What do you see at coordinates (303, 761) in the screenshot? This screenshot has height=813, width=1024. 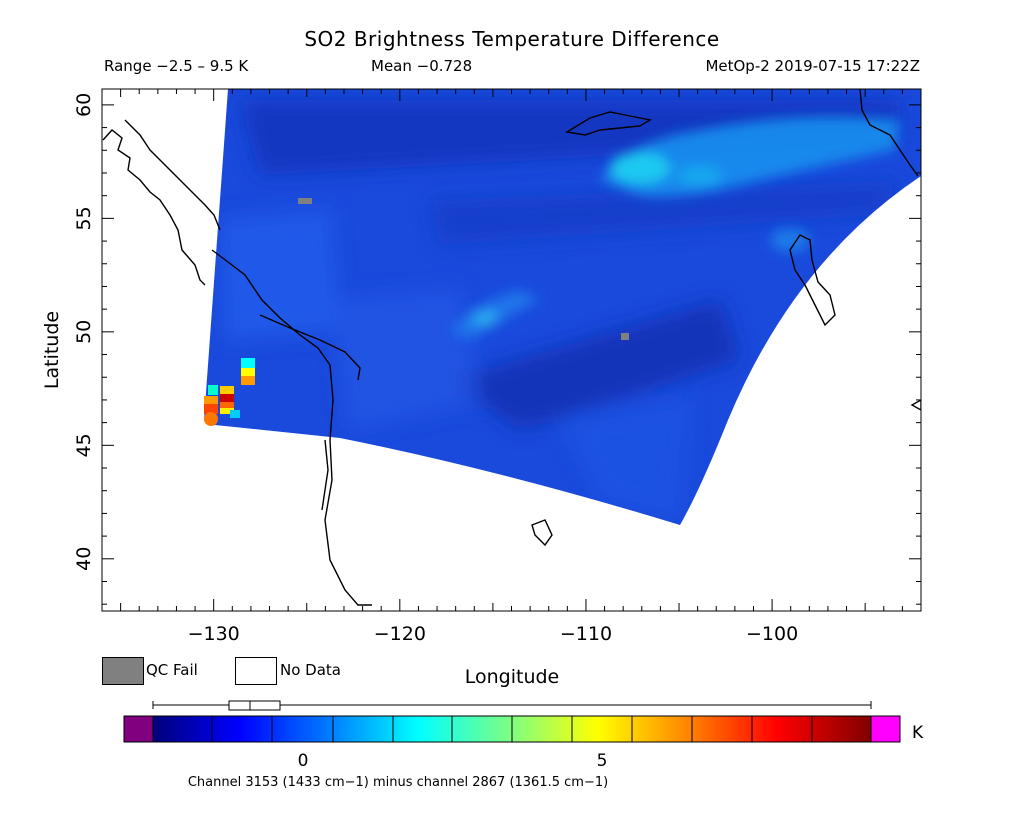 I see `colorbar-tick-0: 0` at bounding box center [303, 761].